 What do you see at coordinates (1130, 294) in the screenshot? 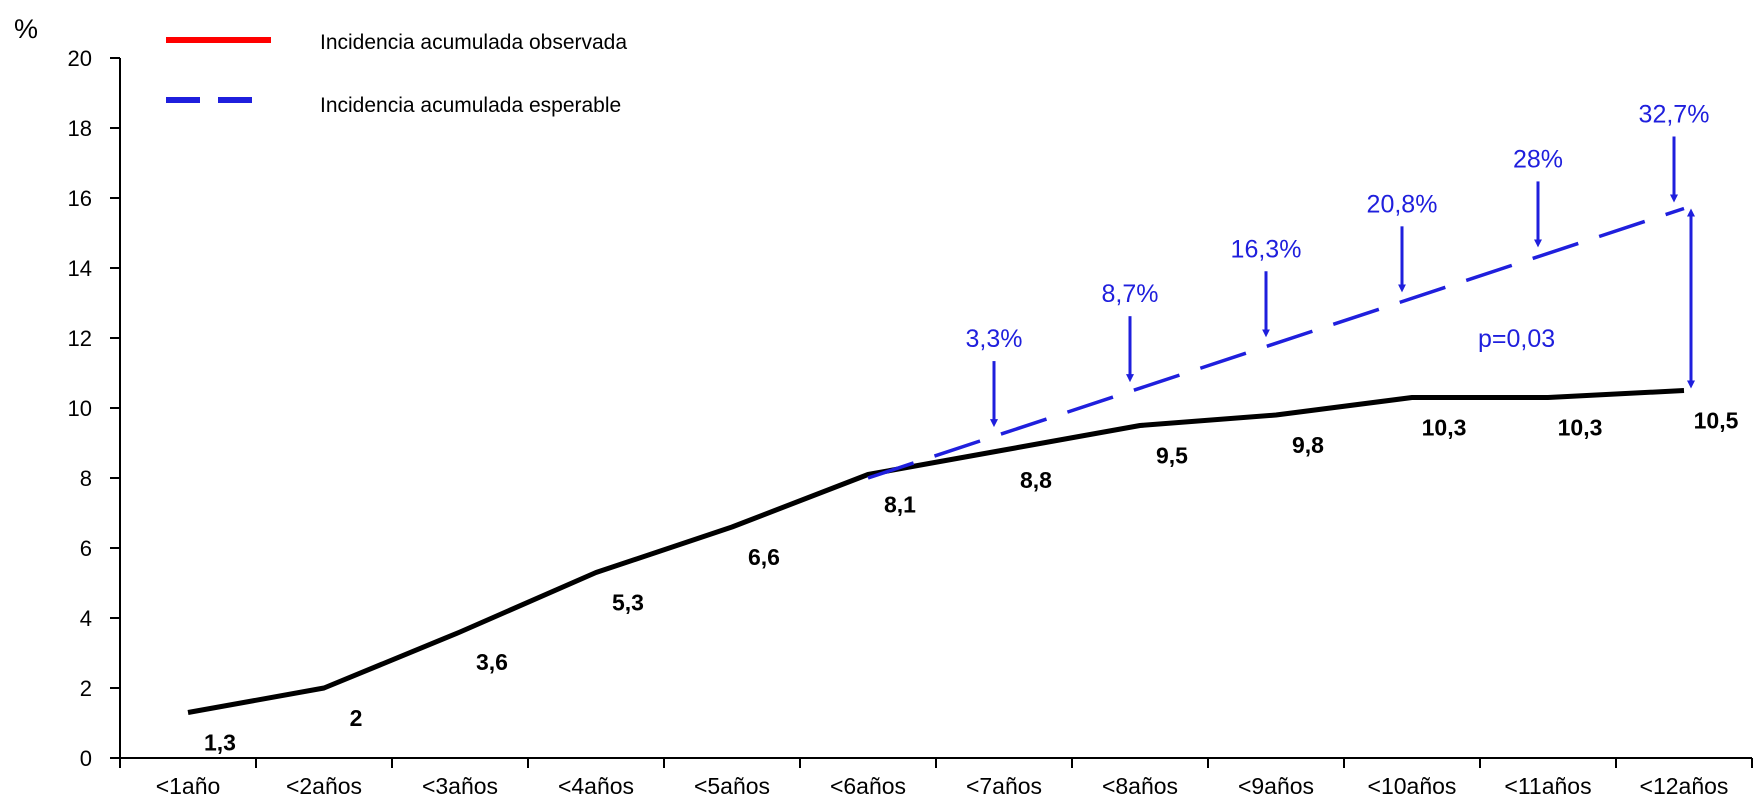
I see `difference-label: 8,7%` at bounding box center [1130, 294].